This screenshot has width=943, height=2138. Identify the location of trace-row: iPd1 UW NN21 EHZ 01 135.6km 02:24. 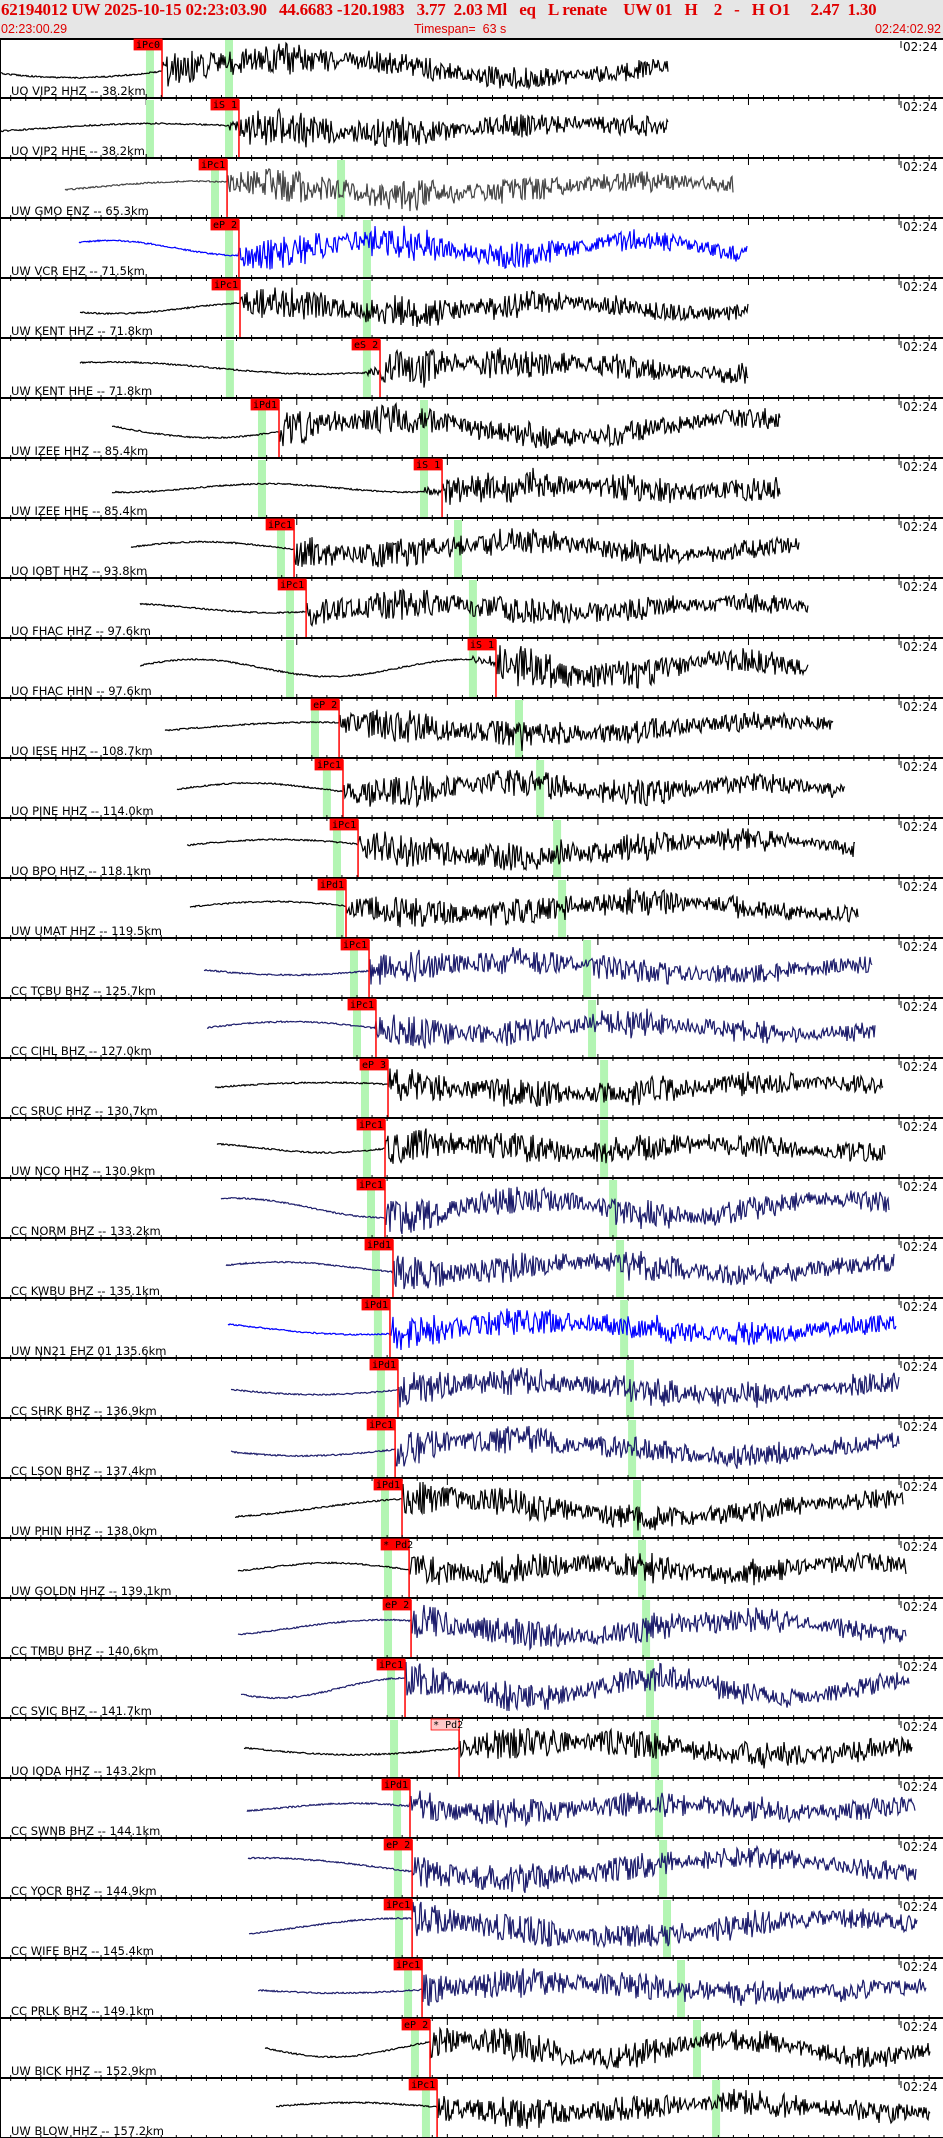
(471, 1331).